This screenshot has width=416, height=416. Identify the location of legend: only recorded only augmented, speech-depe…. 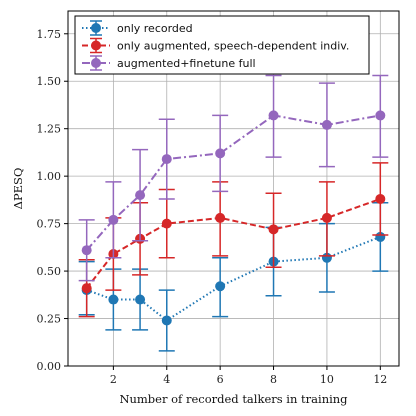
(222, 45).